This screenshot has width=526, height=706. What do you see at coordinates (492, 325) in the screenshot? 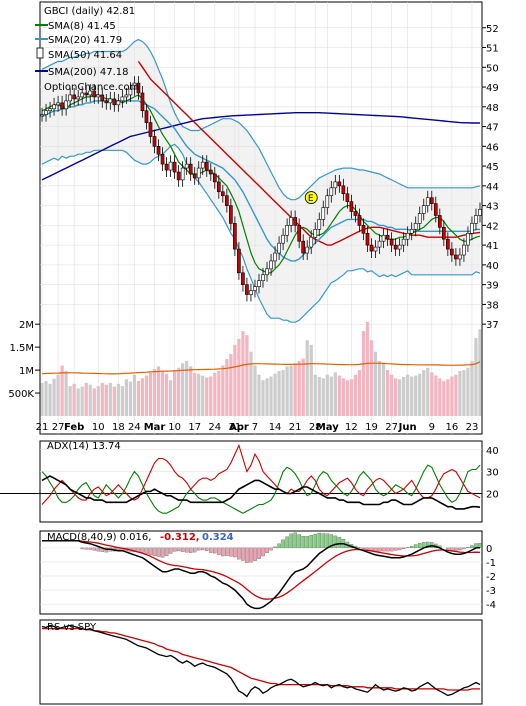
I see `price-tick-label: 37` at bounding box center [492, 325].